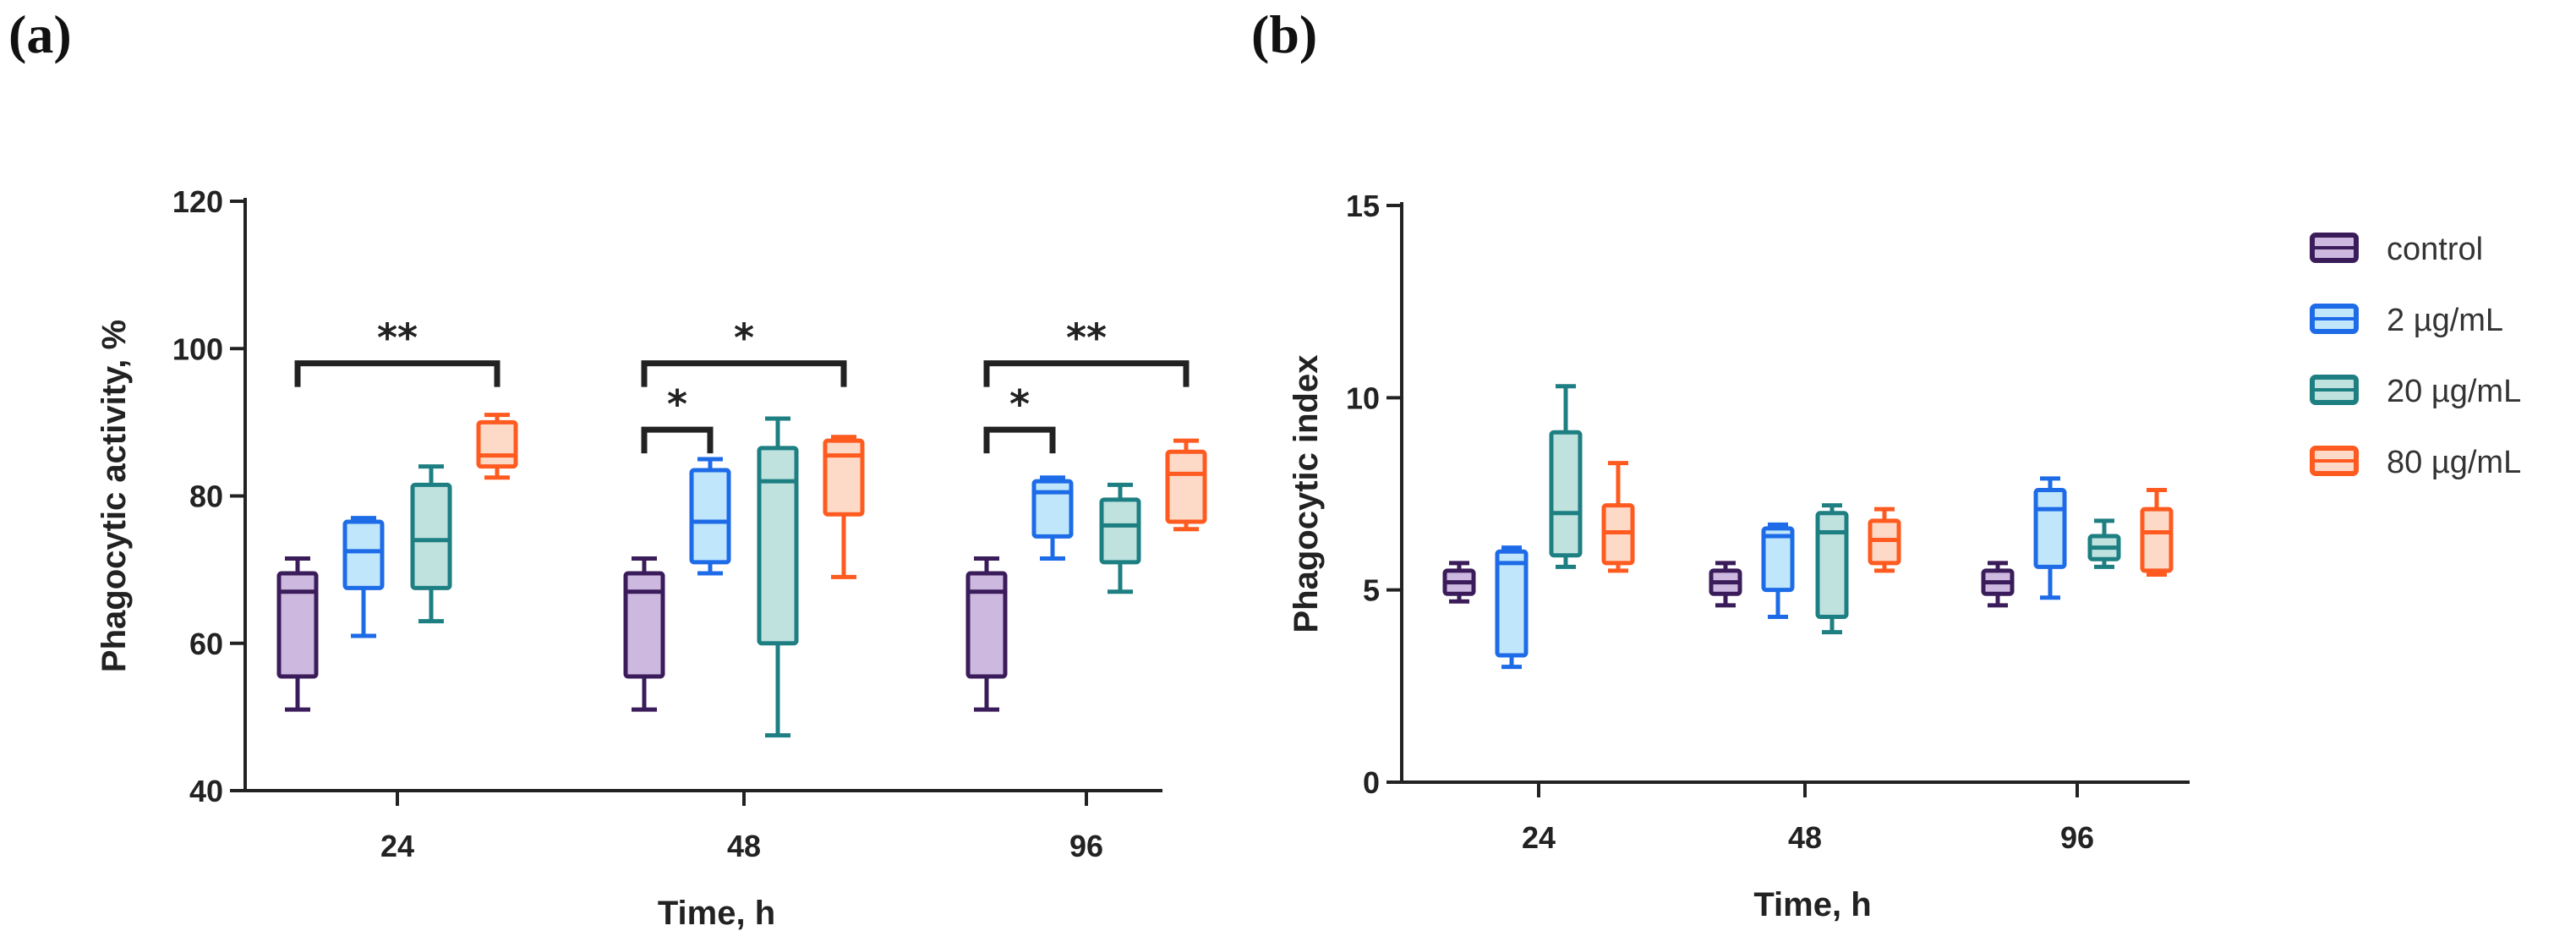  What do you see at coordinates (2435, 249) in the screenshot?
I see `legend-label: control` at bounding box center [2435, 249].